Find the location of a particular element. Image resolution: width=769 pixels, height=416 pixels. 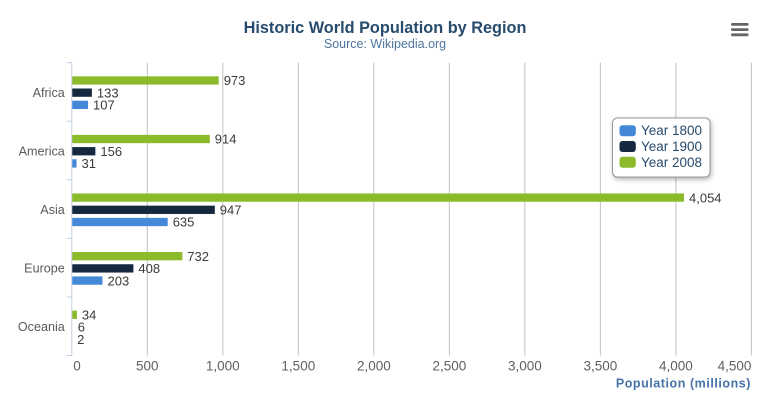

svg-text: 635 is located at coordinates (184, 222).